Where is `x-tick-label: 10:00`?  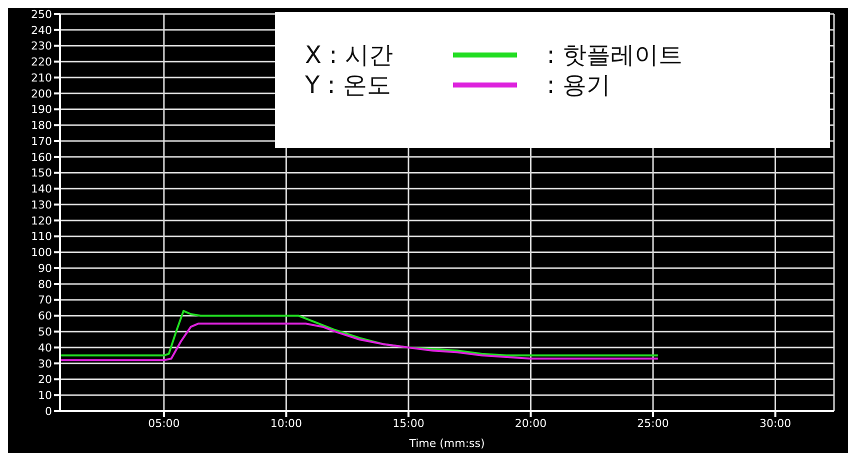 x-tick-label: 10:00 is located at coordinates (286, 423).